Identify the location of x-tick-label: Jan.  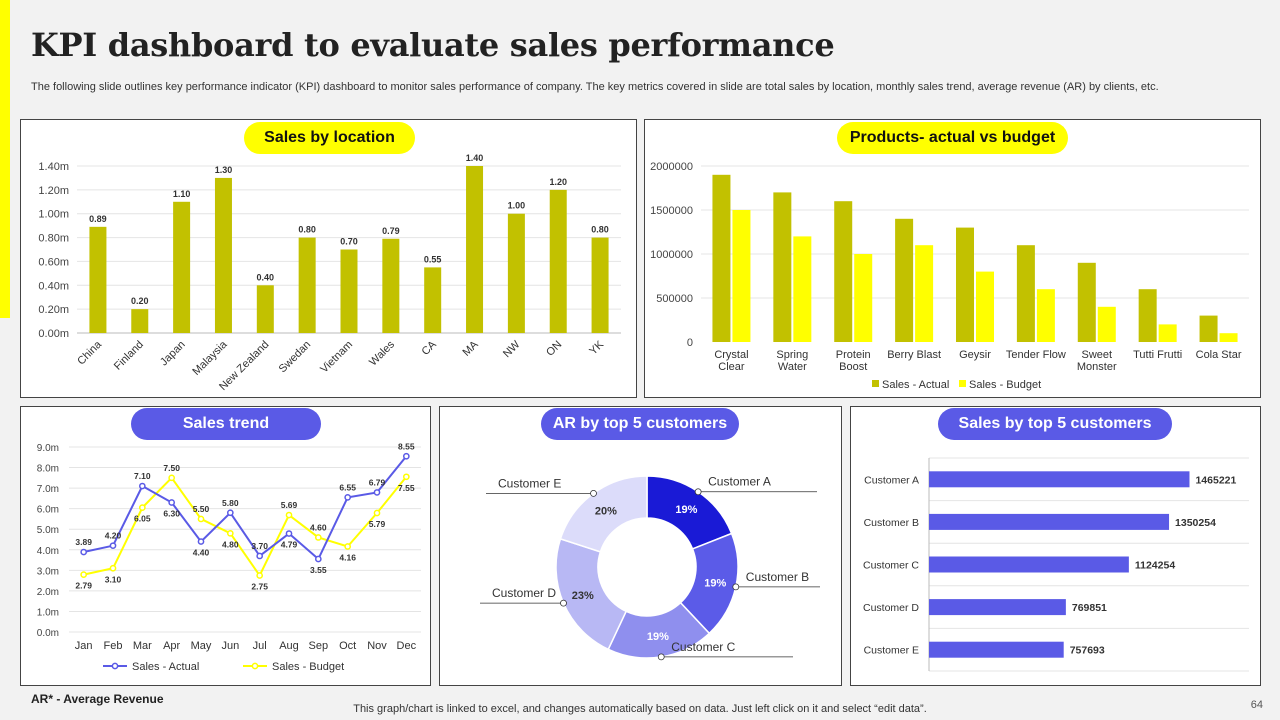
(84, 646).